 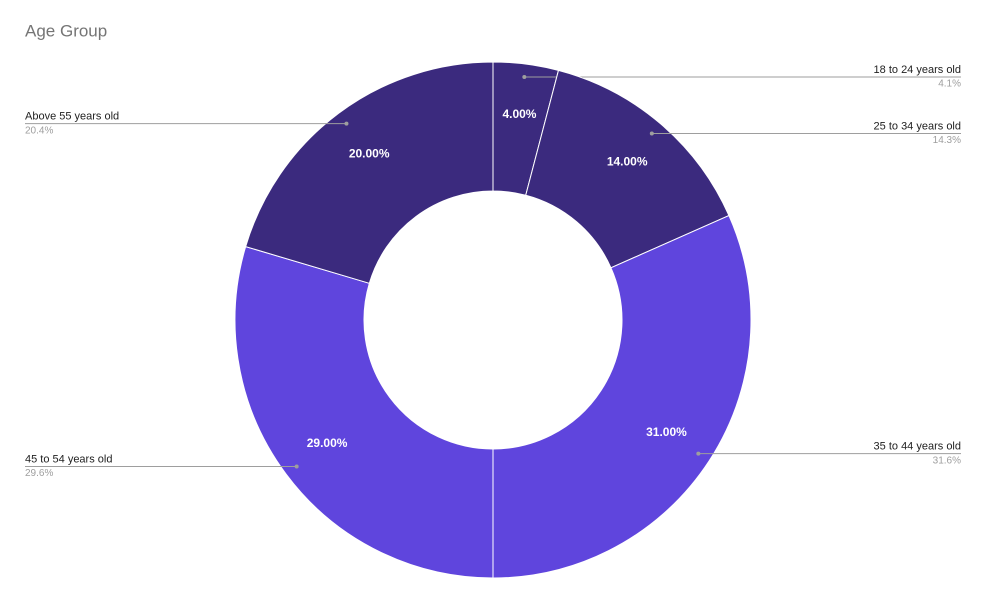 I want to click on share-label: 29.6%, so click(x=39, y=473).